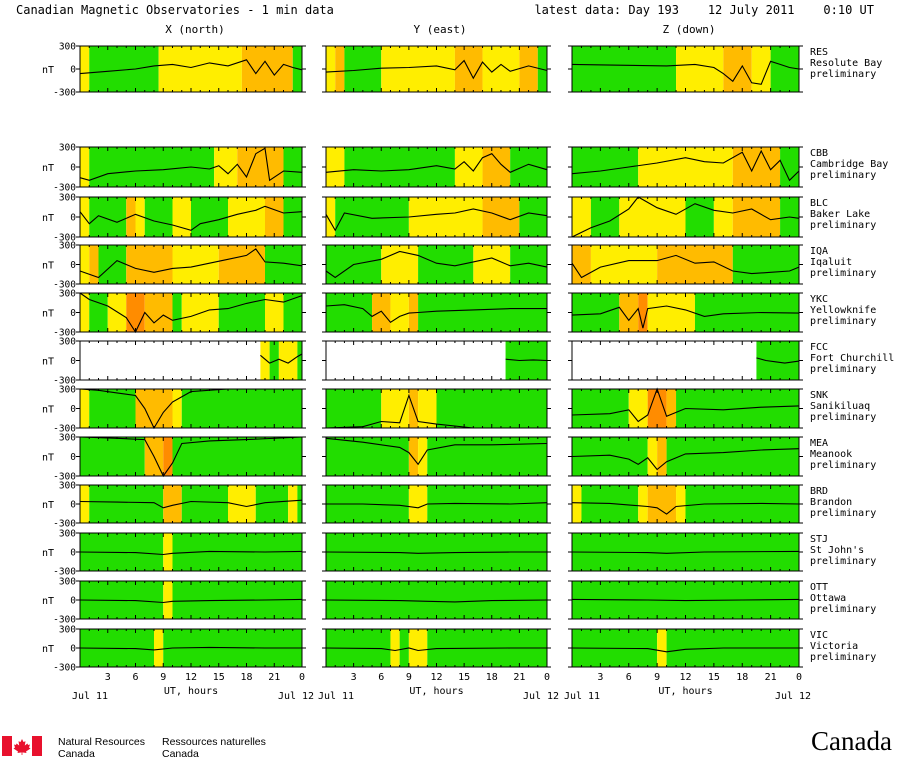 The height and width of the screenshot is (770, 900). I want to click on x-tick-label: 21, so click(519, 677).